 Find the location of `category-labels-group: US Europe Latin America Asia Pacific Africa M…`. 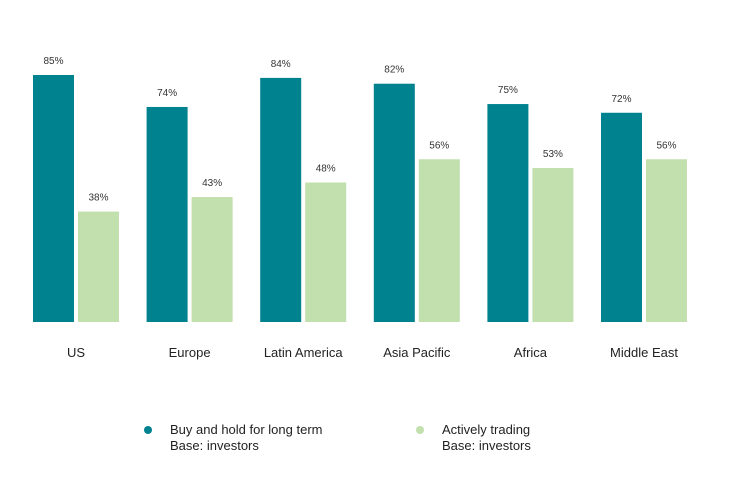

category-labels-group: US Europe Latin America Asia Pacific Africa M… is located at coordinates (372, 352).